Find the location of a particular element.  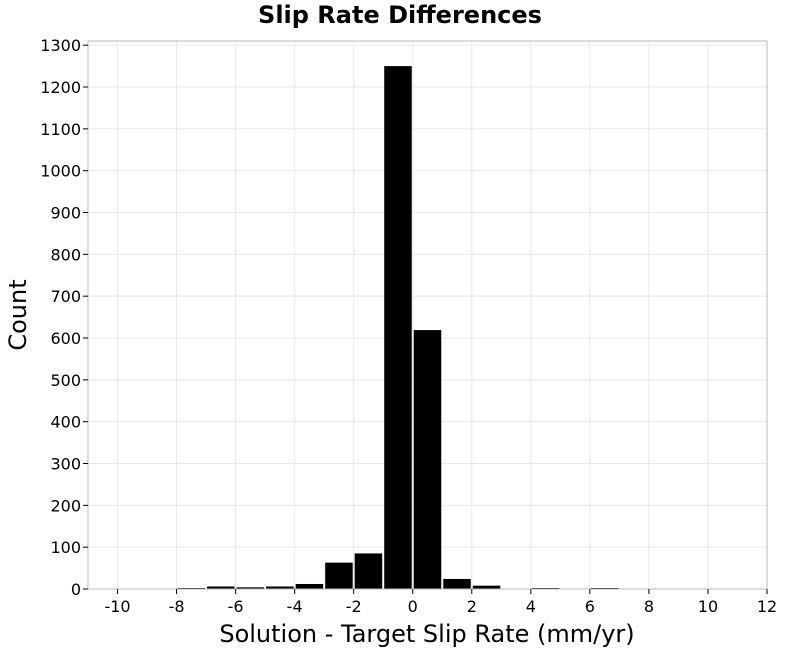

x-tick-label: -4 is located at coordinates (295, 606).